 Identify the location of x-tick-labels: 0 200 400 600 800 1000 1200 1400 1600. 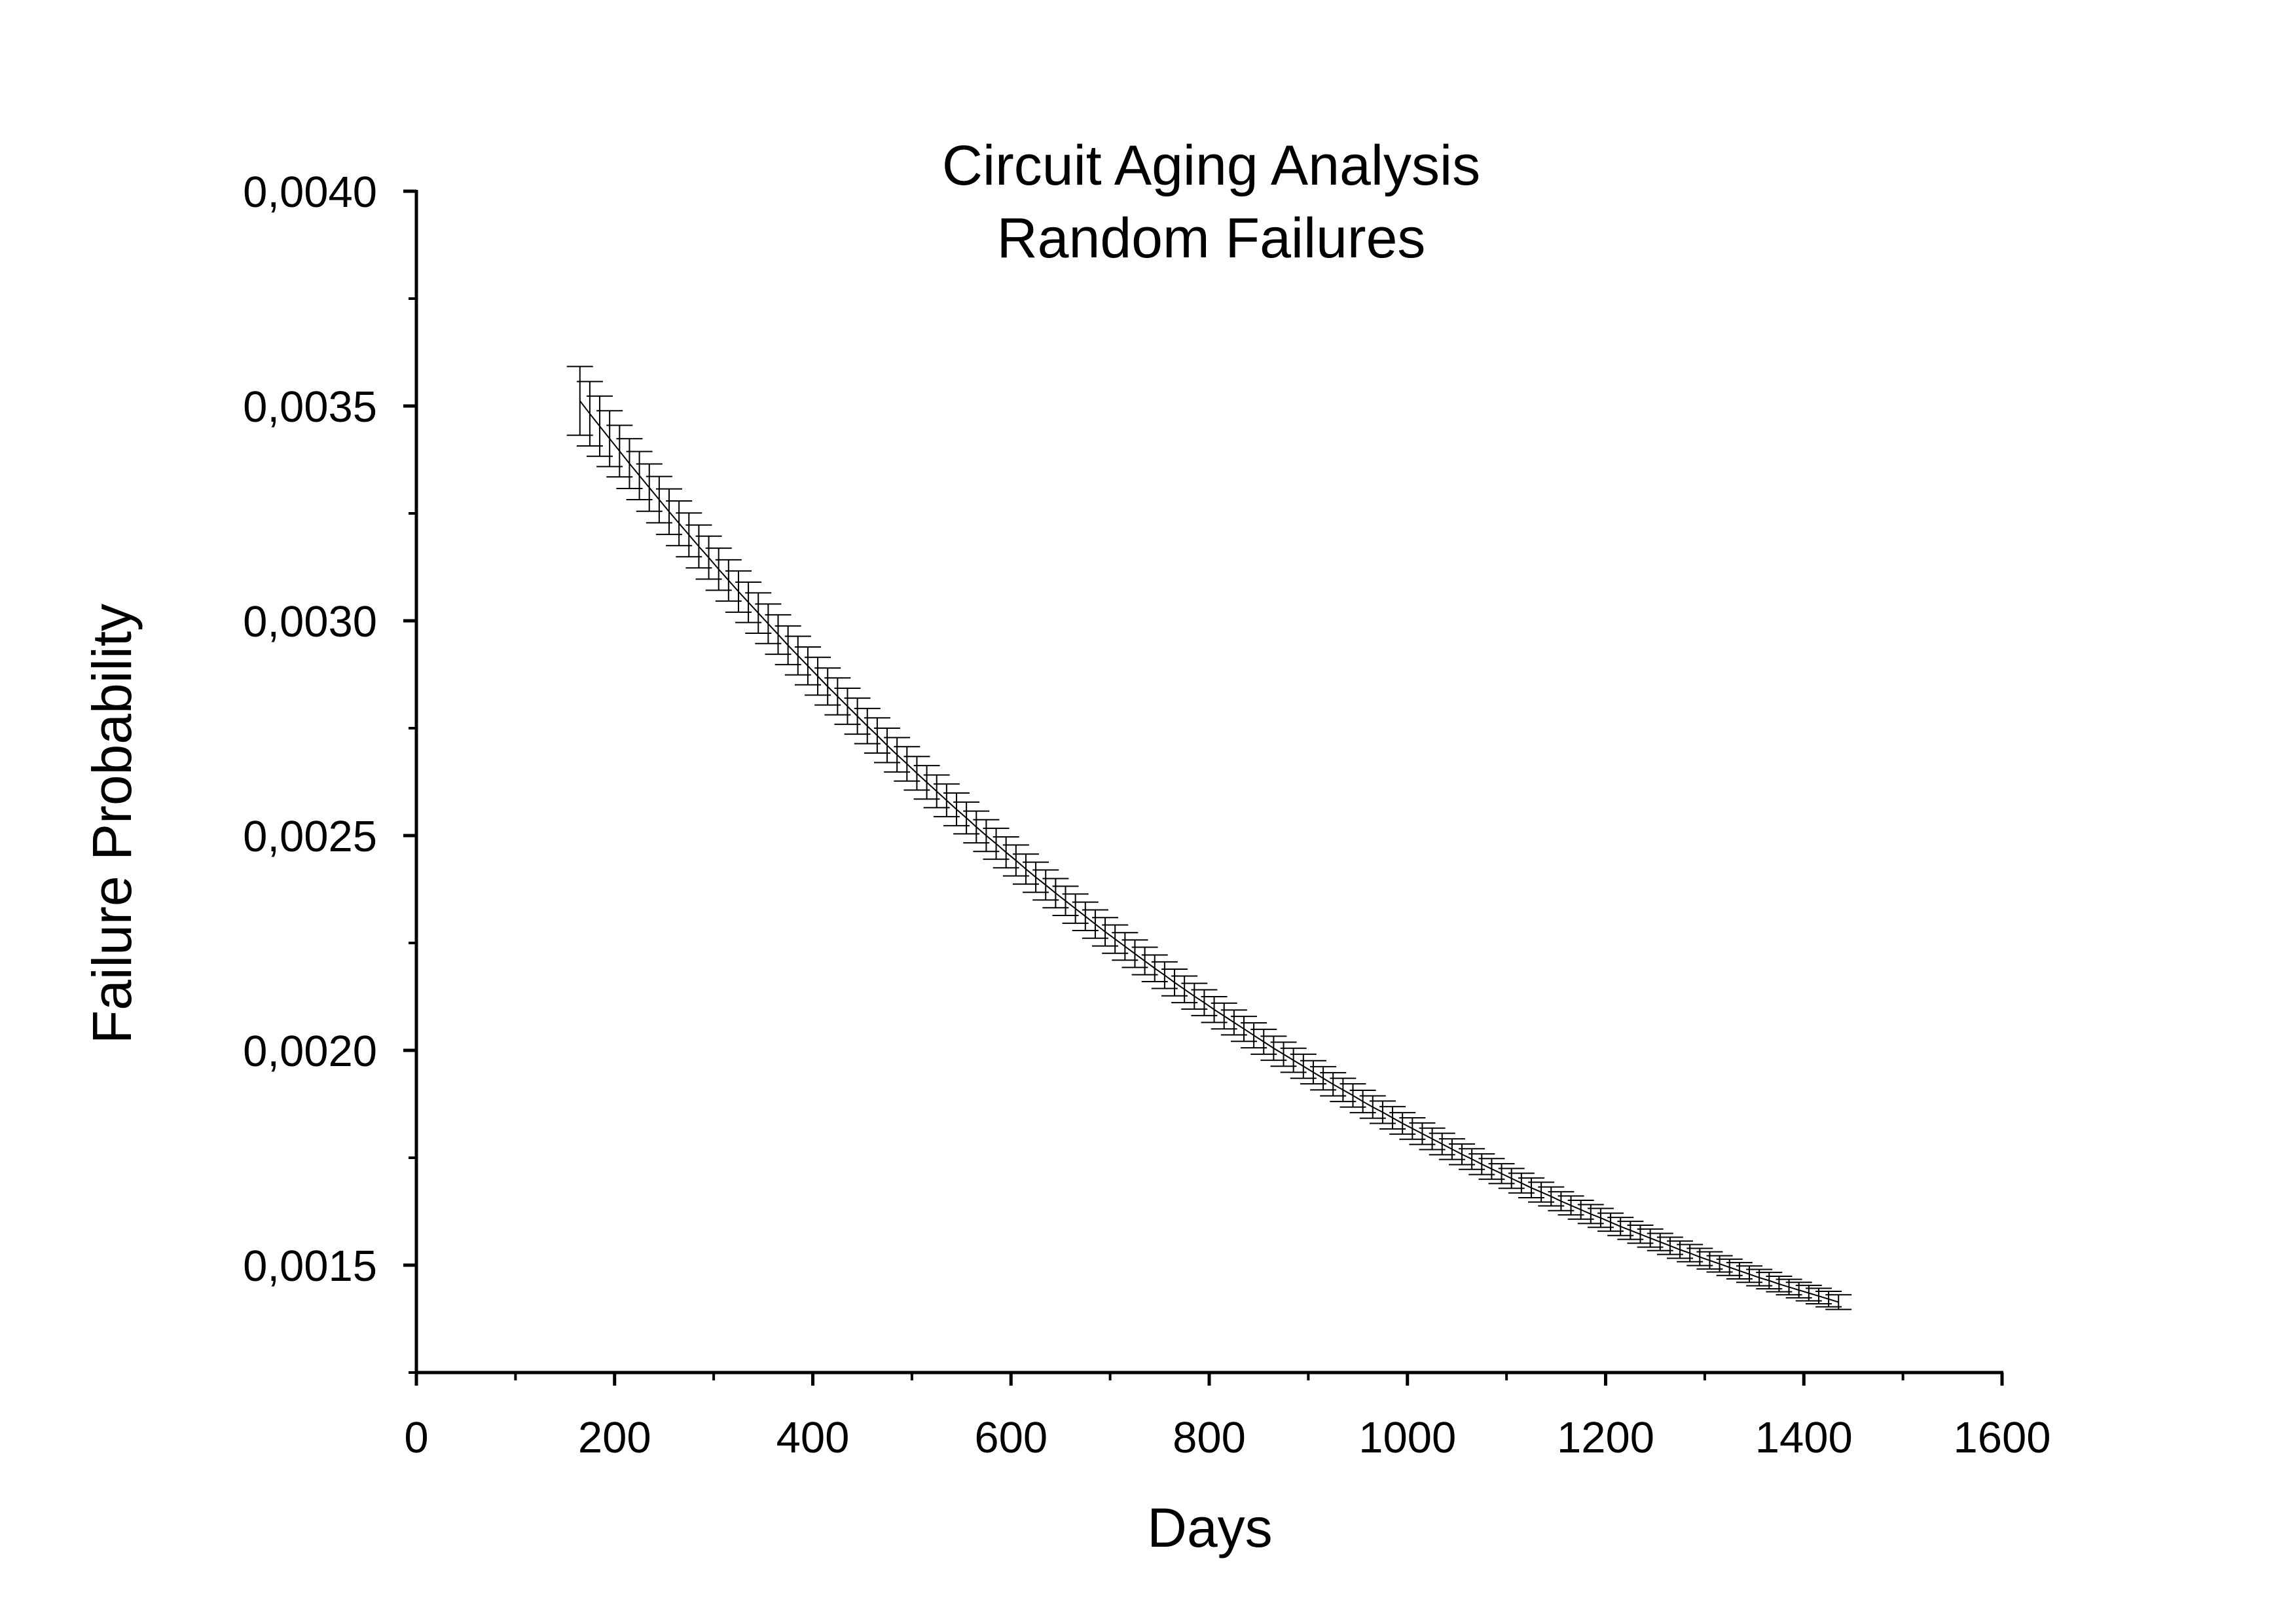
(1227, 1437).